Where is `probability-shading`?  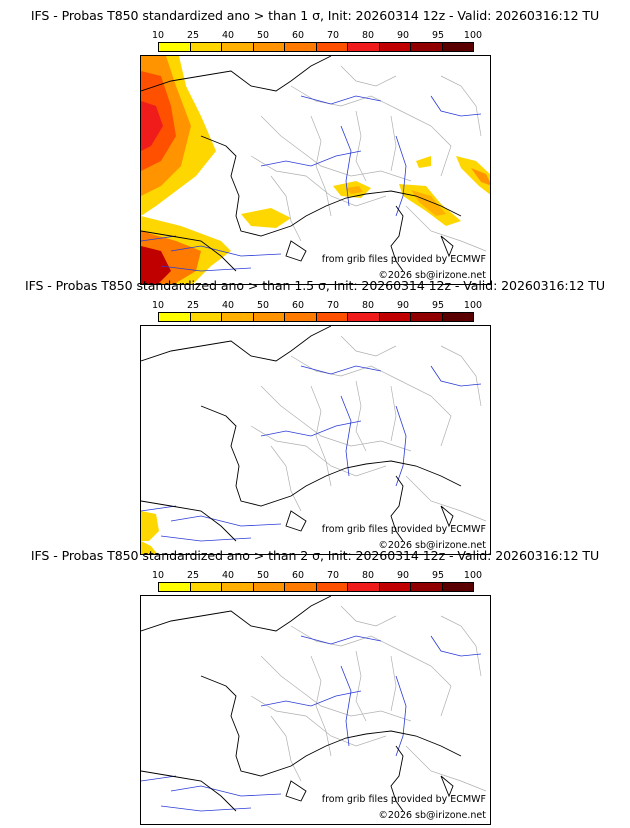 probability-shading is located at coordinates (150, 532).